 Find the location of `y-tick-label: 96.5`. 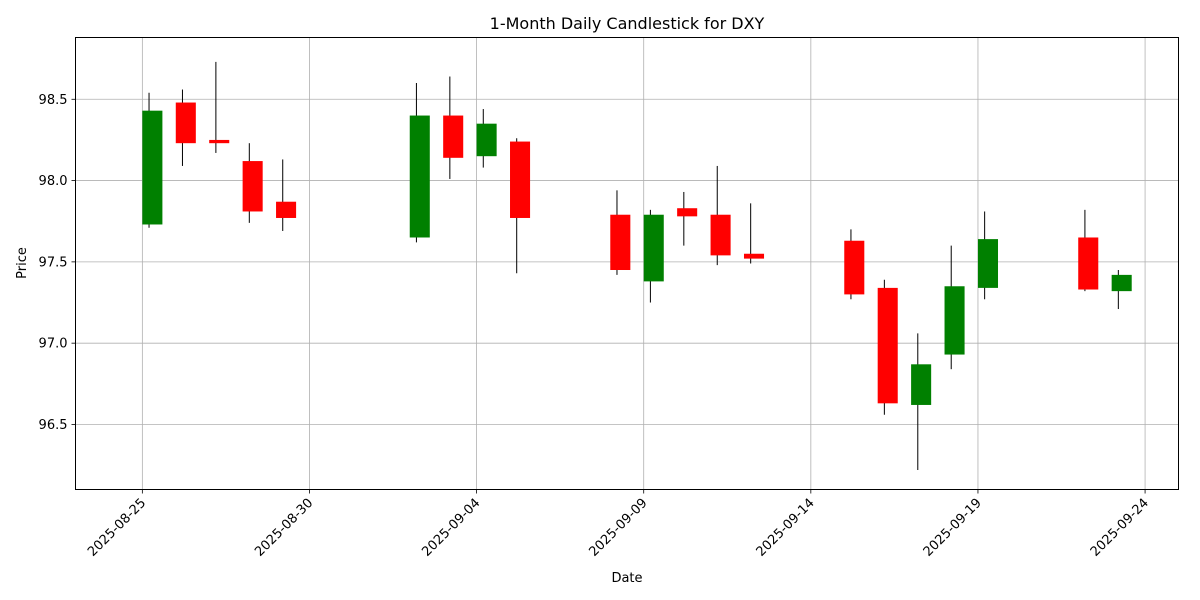

y-tick-label: 96.5 is located at coordinates (53, 425).